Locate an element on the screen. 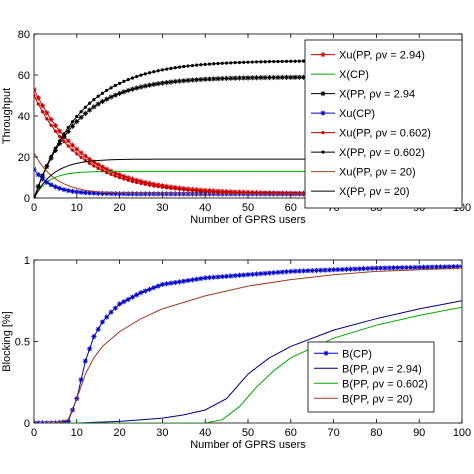 This screenshot has height=474, width=474. x-tick-label: 60 is located at coordinates (291, 208).